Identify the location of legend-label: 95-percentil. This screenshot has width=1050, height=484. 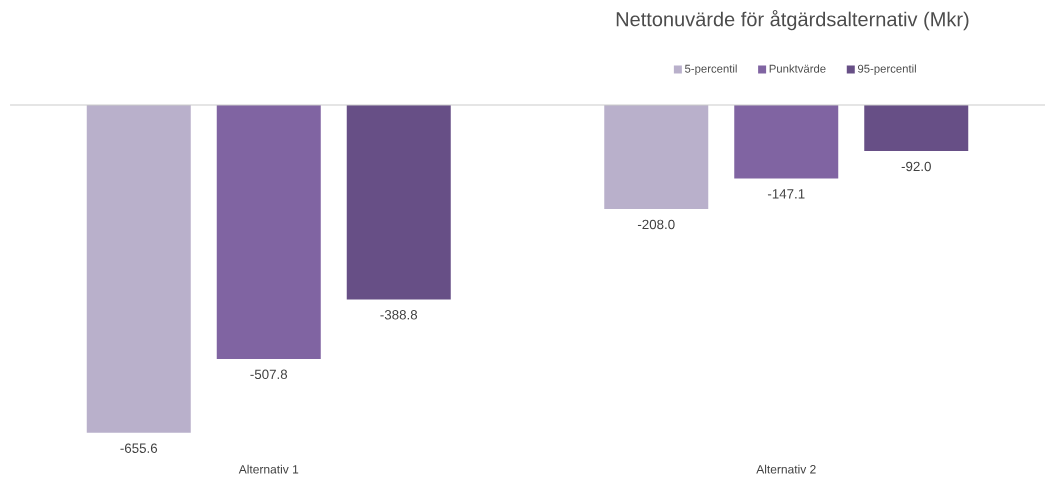
(886, 69).